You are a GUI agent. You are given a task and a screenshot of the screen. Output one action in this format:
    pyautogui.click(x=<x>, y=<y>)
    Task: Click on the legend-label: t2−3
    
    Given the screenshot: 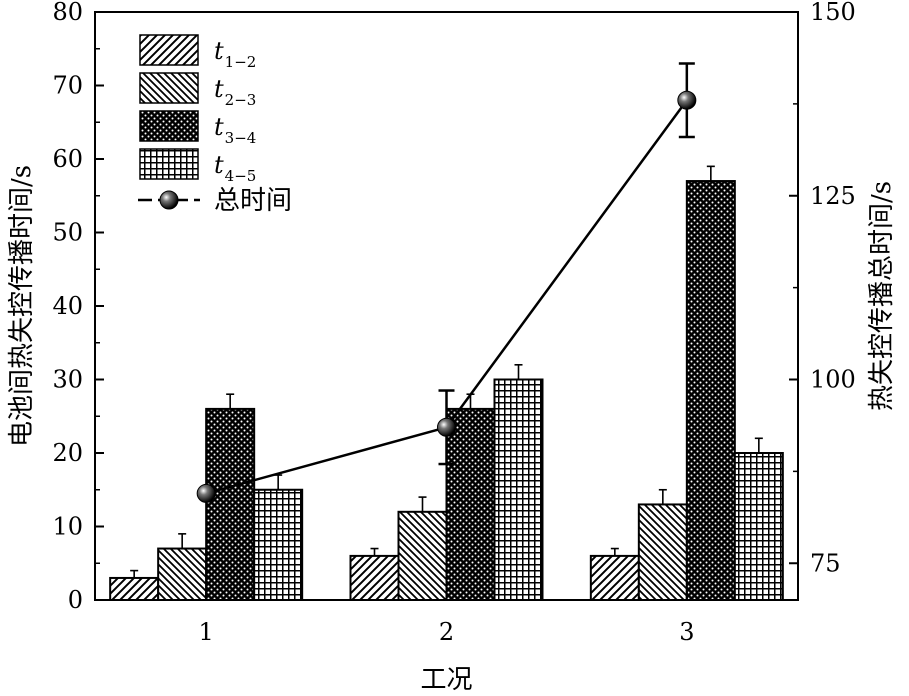 What is the action you would take?
    pyautogui.click(x=235, y=92)
    